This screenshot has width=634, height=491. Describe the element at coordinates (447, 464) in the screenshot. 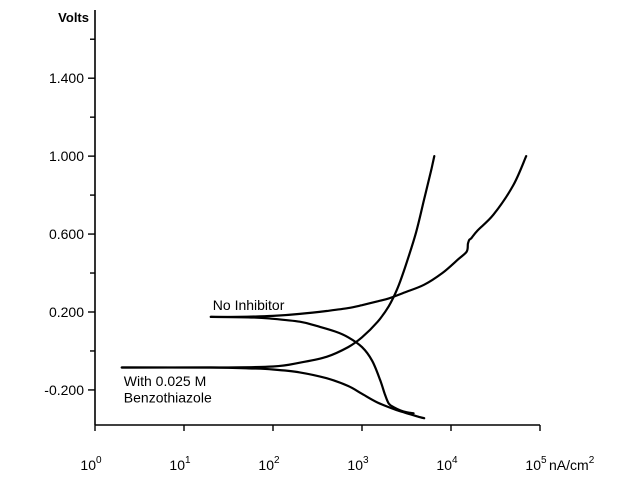

I see `x-tick-label: 10⁴` at that location.